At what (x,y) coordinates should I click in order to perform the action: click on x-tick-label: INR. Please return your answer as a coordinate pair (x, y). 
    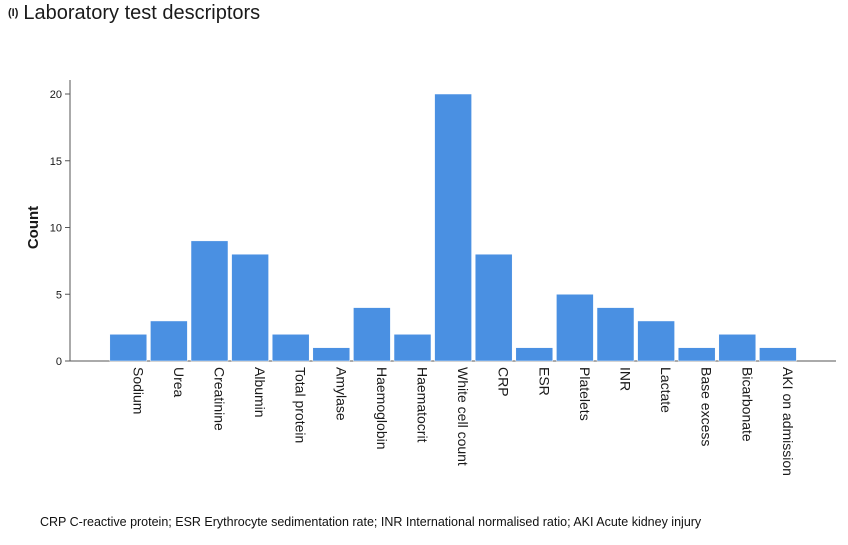
    Looking at the image, I should click on (626, 379).